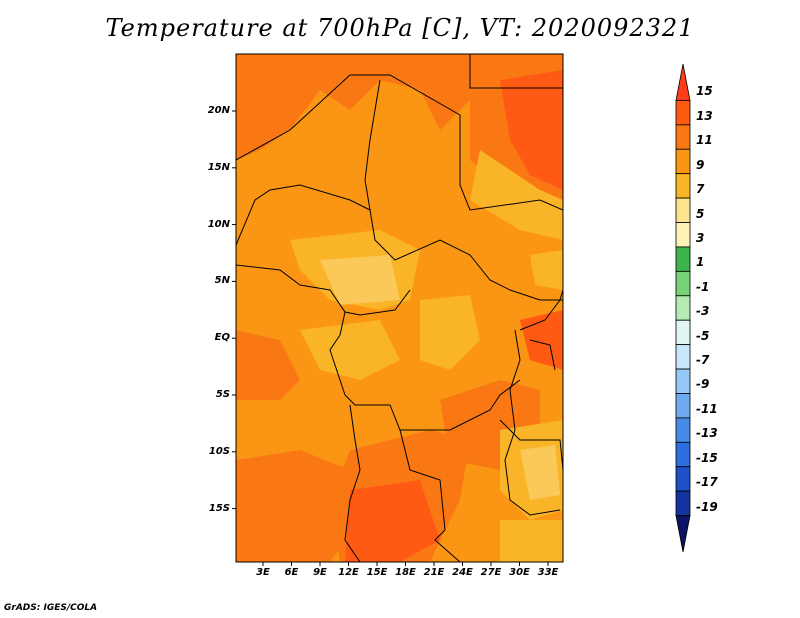  I want to click on colorbar, so click(683, 308).